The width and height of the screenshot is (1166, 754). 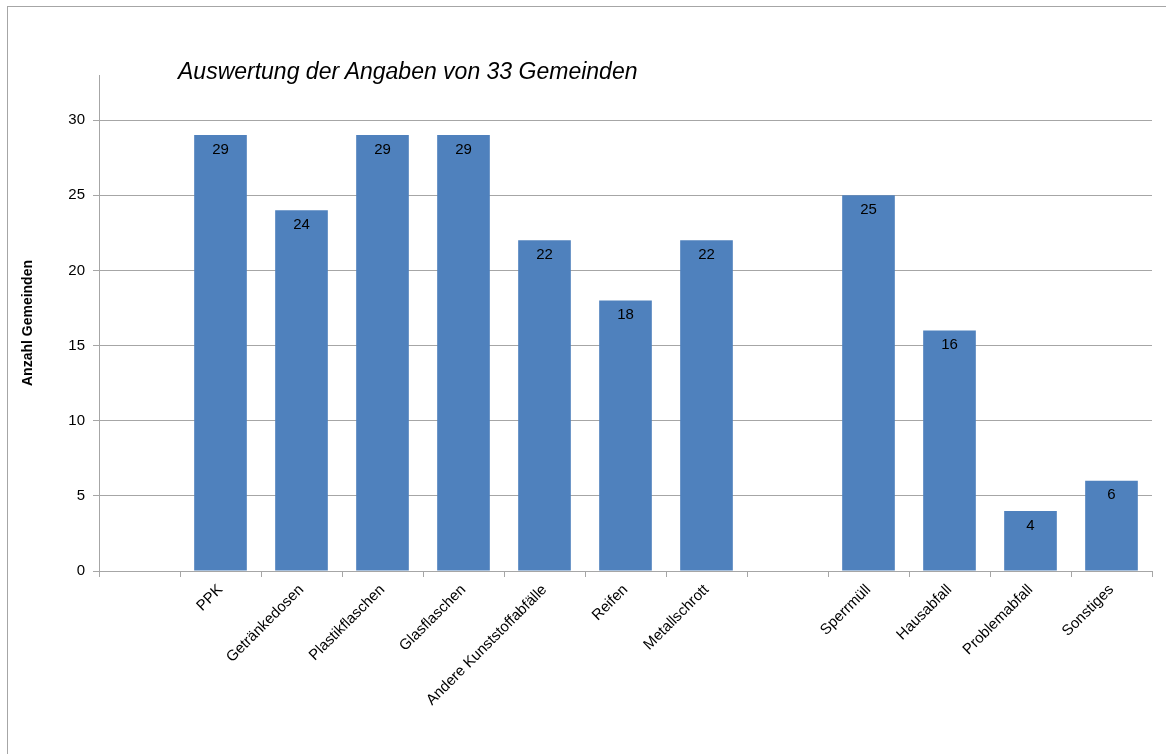 What do you see at coordinates (76, 269) in the screenshot?
I see `y-tick-label: 20` at bounding box center [76, 269].